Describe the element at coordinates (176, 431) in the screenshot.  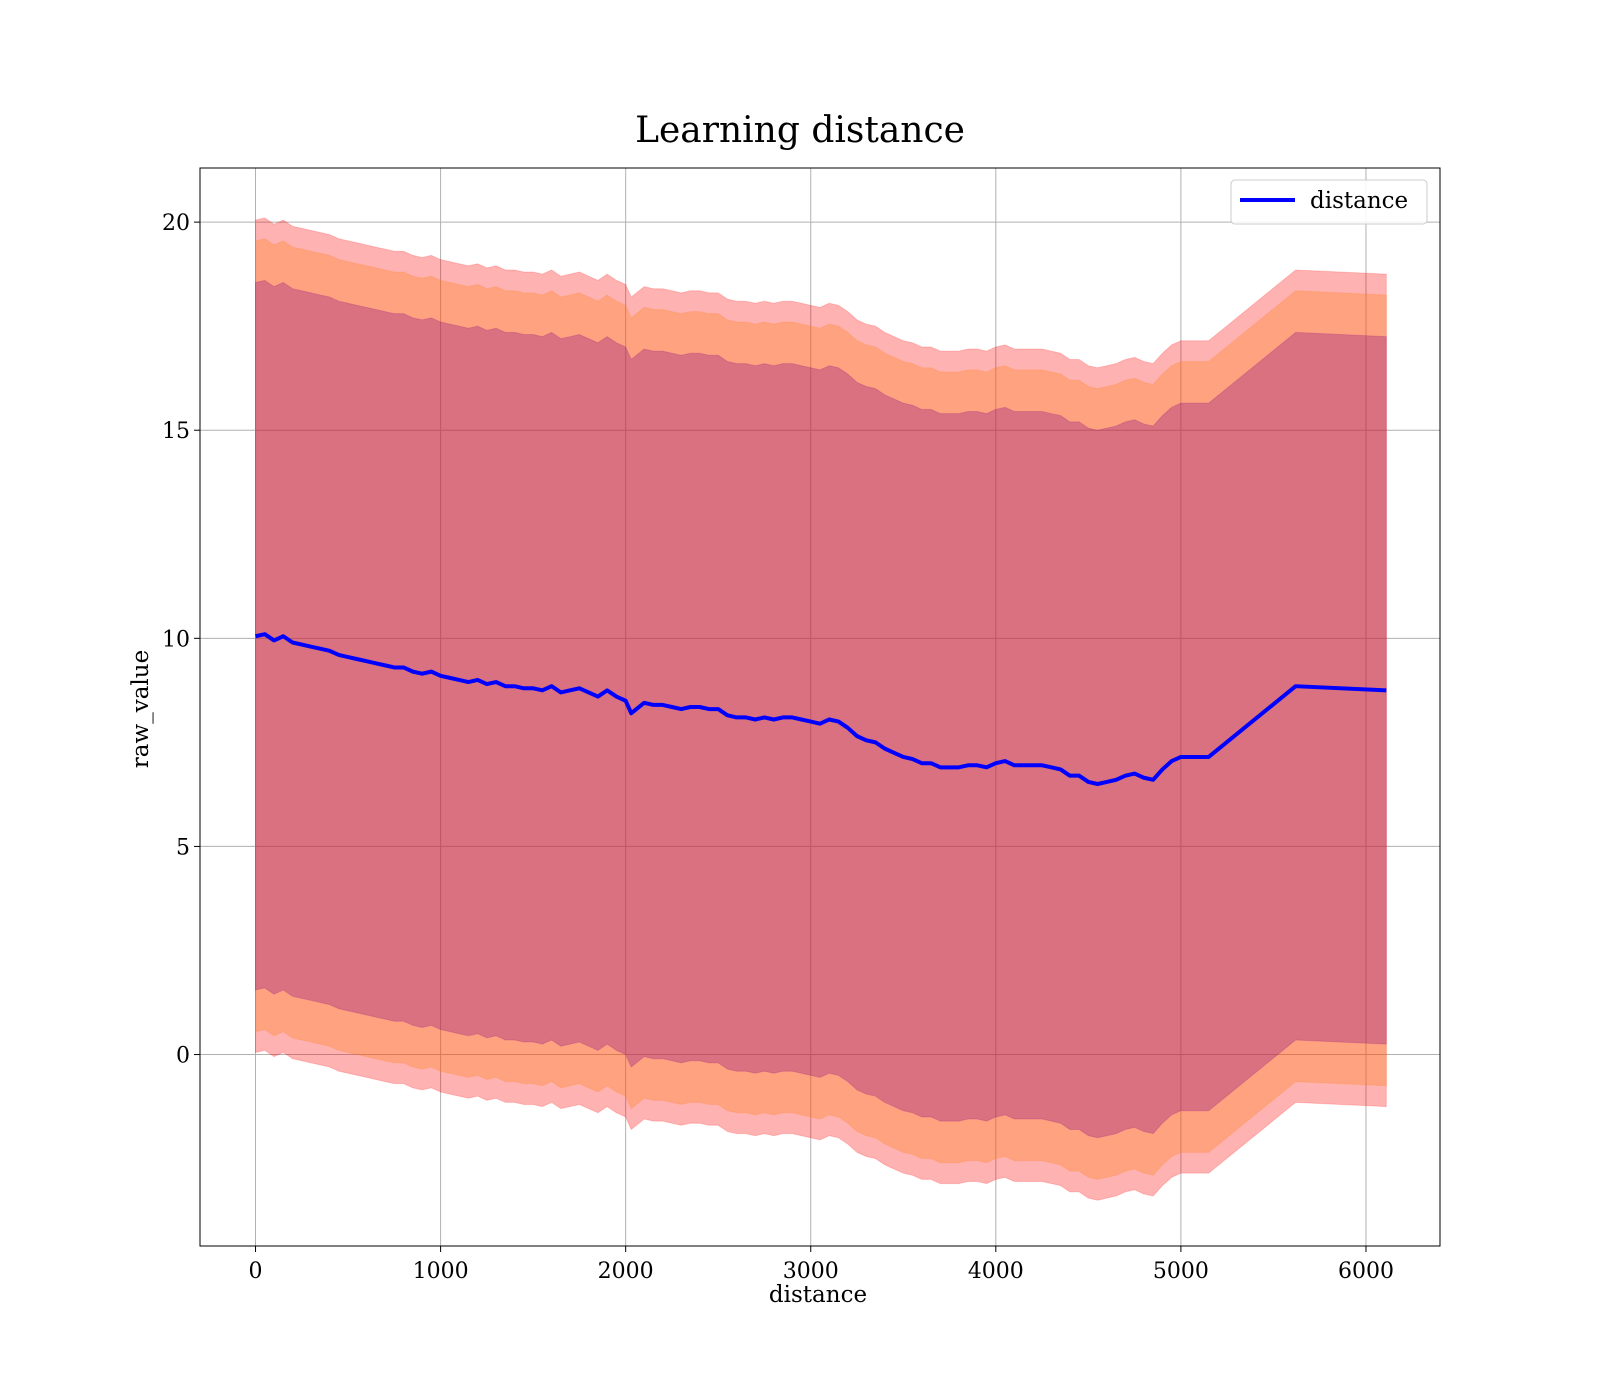
I see `y-tick-label: 15` at that location.